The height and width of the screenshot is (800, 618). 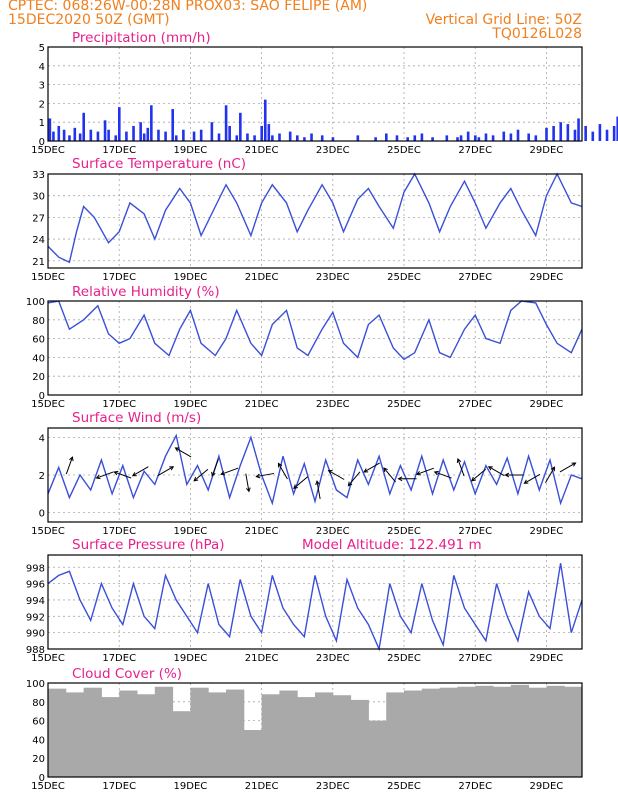 What do you see at coordinates (315, 469) in the screenshot?
I see `series-line` at bounding box center [315, 469].